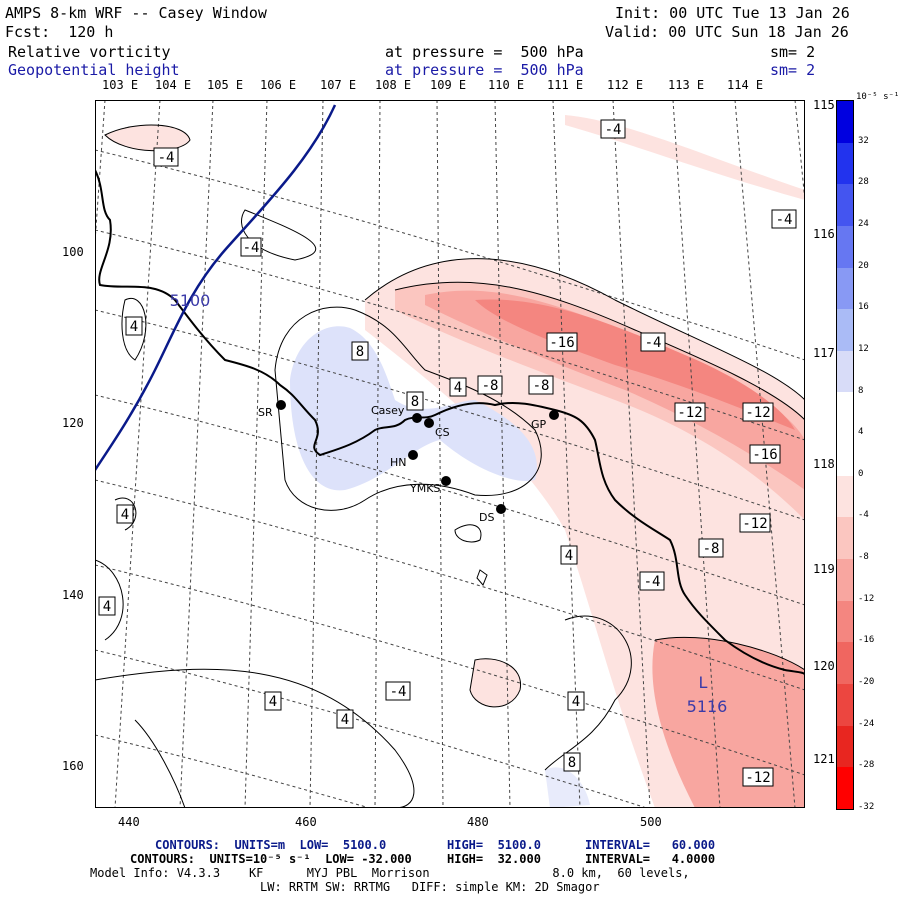 The width and height of the screenshot is (900, 900). Describe the element at coordinates (861, 390) in the screenshot. I see `colorbar-tick: 8` at that location.